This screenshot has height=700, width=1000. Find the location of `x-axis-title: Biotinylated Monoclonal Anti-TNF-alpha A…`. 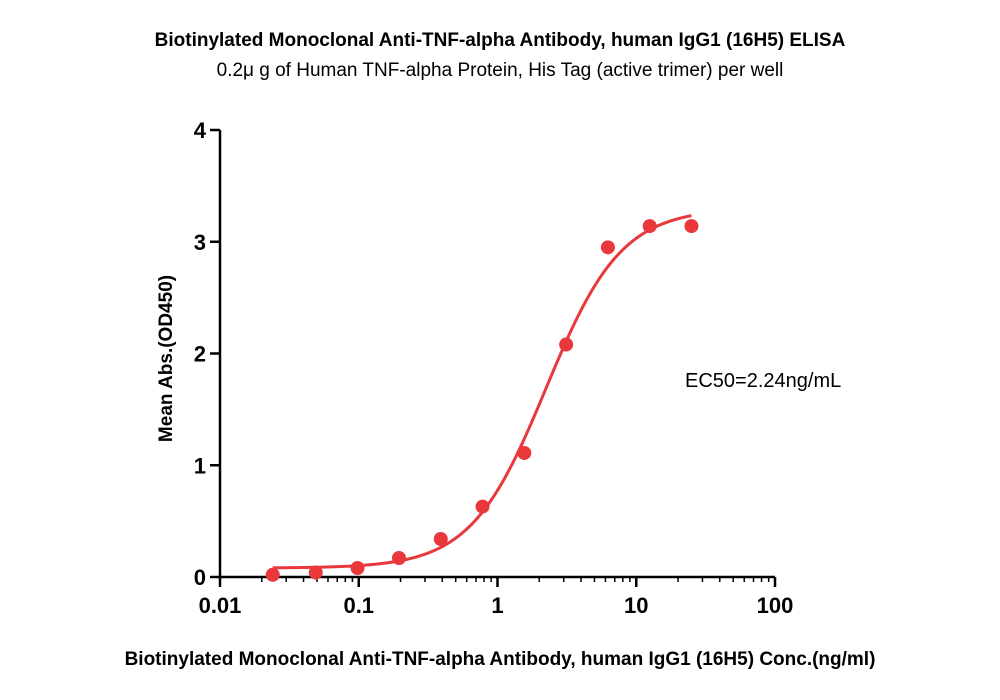

x-axis-title: Biotinylated Monoclonal Anti-TNF-alpha A… is located at coordinates (500, 659).